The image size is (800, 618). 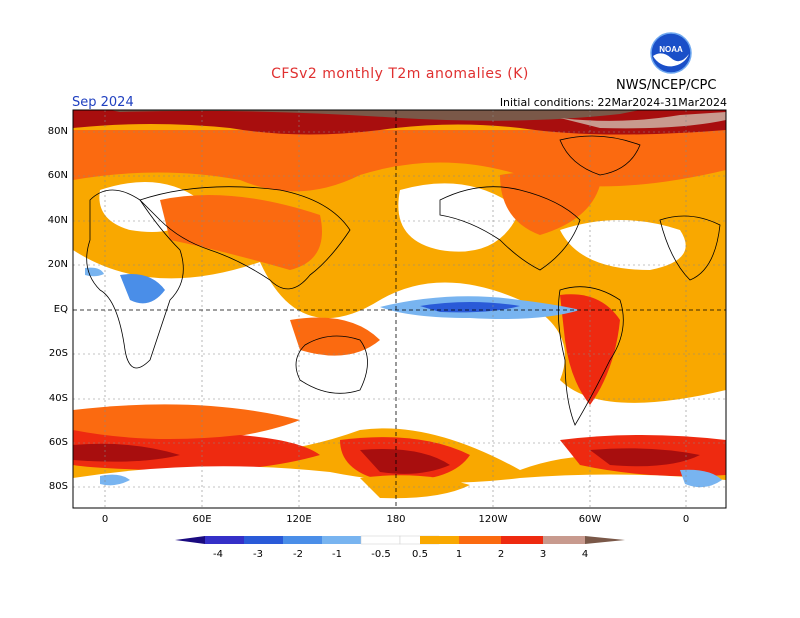 What do you see at coordinates (58, 398) in the screenshot?
I see `lat-label: 40S` at bounding box center [58, 398].